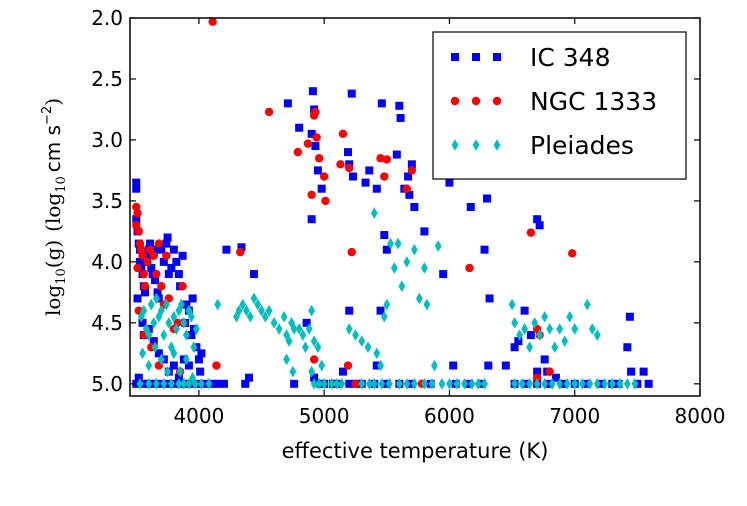 This screenshot has height=506, width=747. What do you see at coordinates (324, 416) in the screenshot?
I see `x-tick-label: 5000` at bounding box center [324, 416].